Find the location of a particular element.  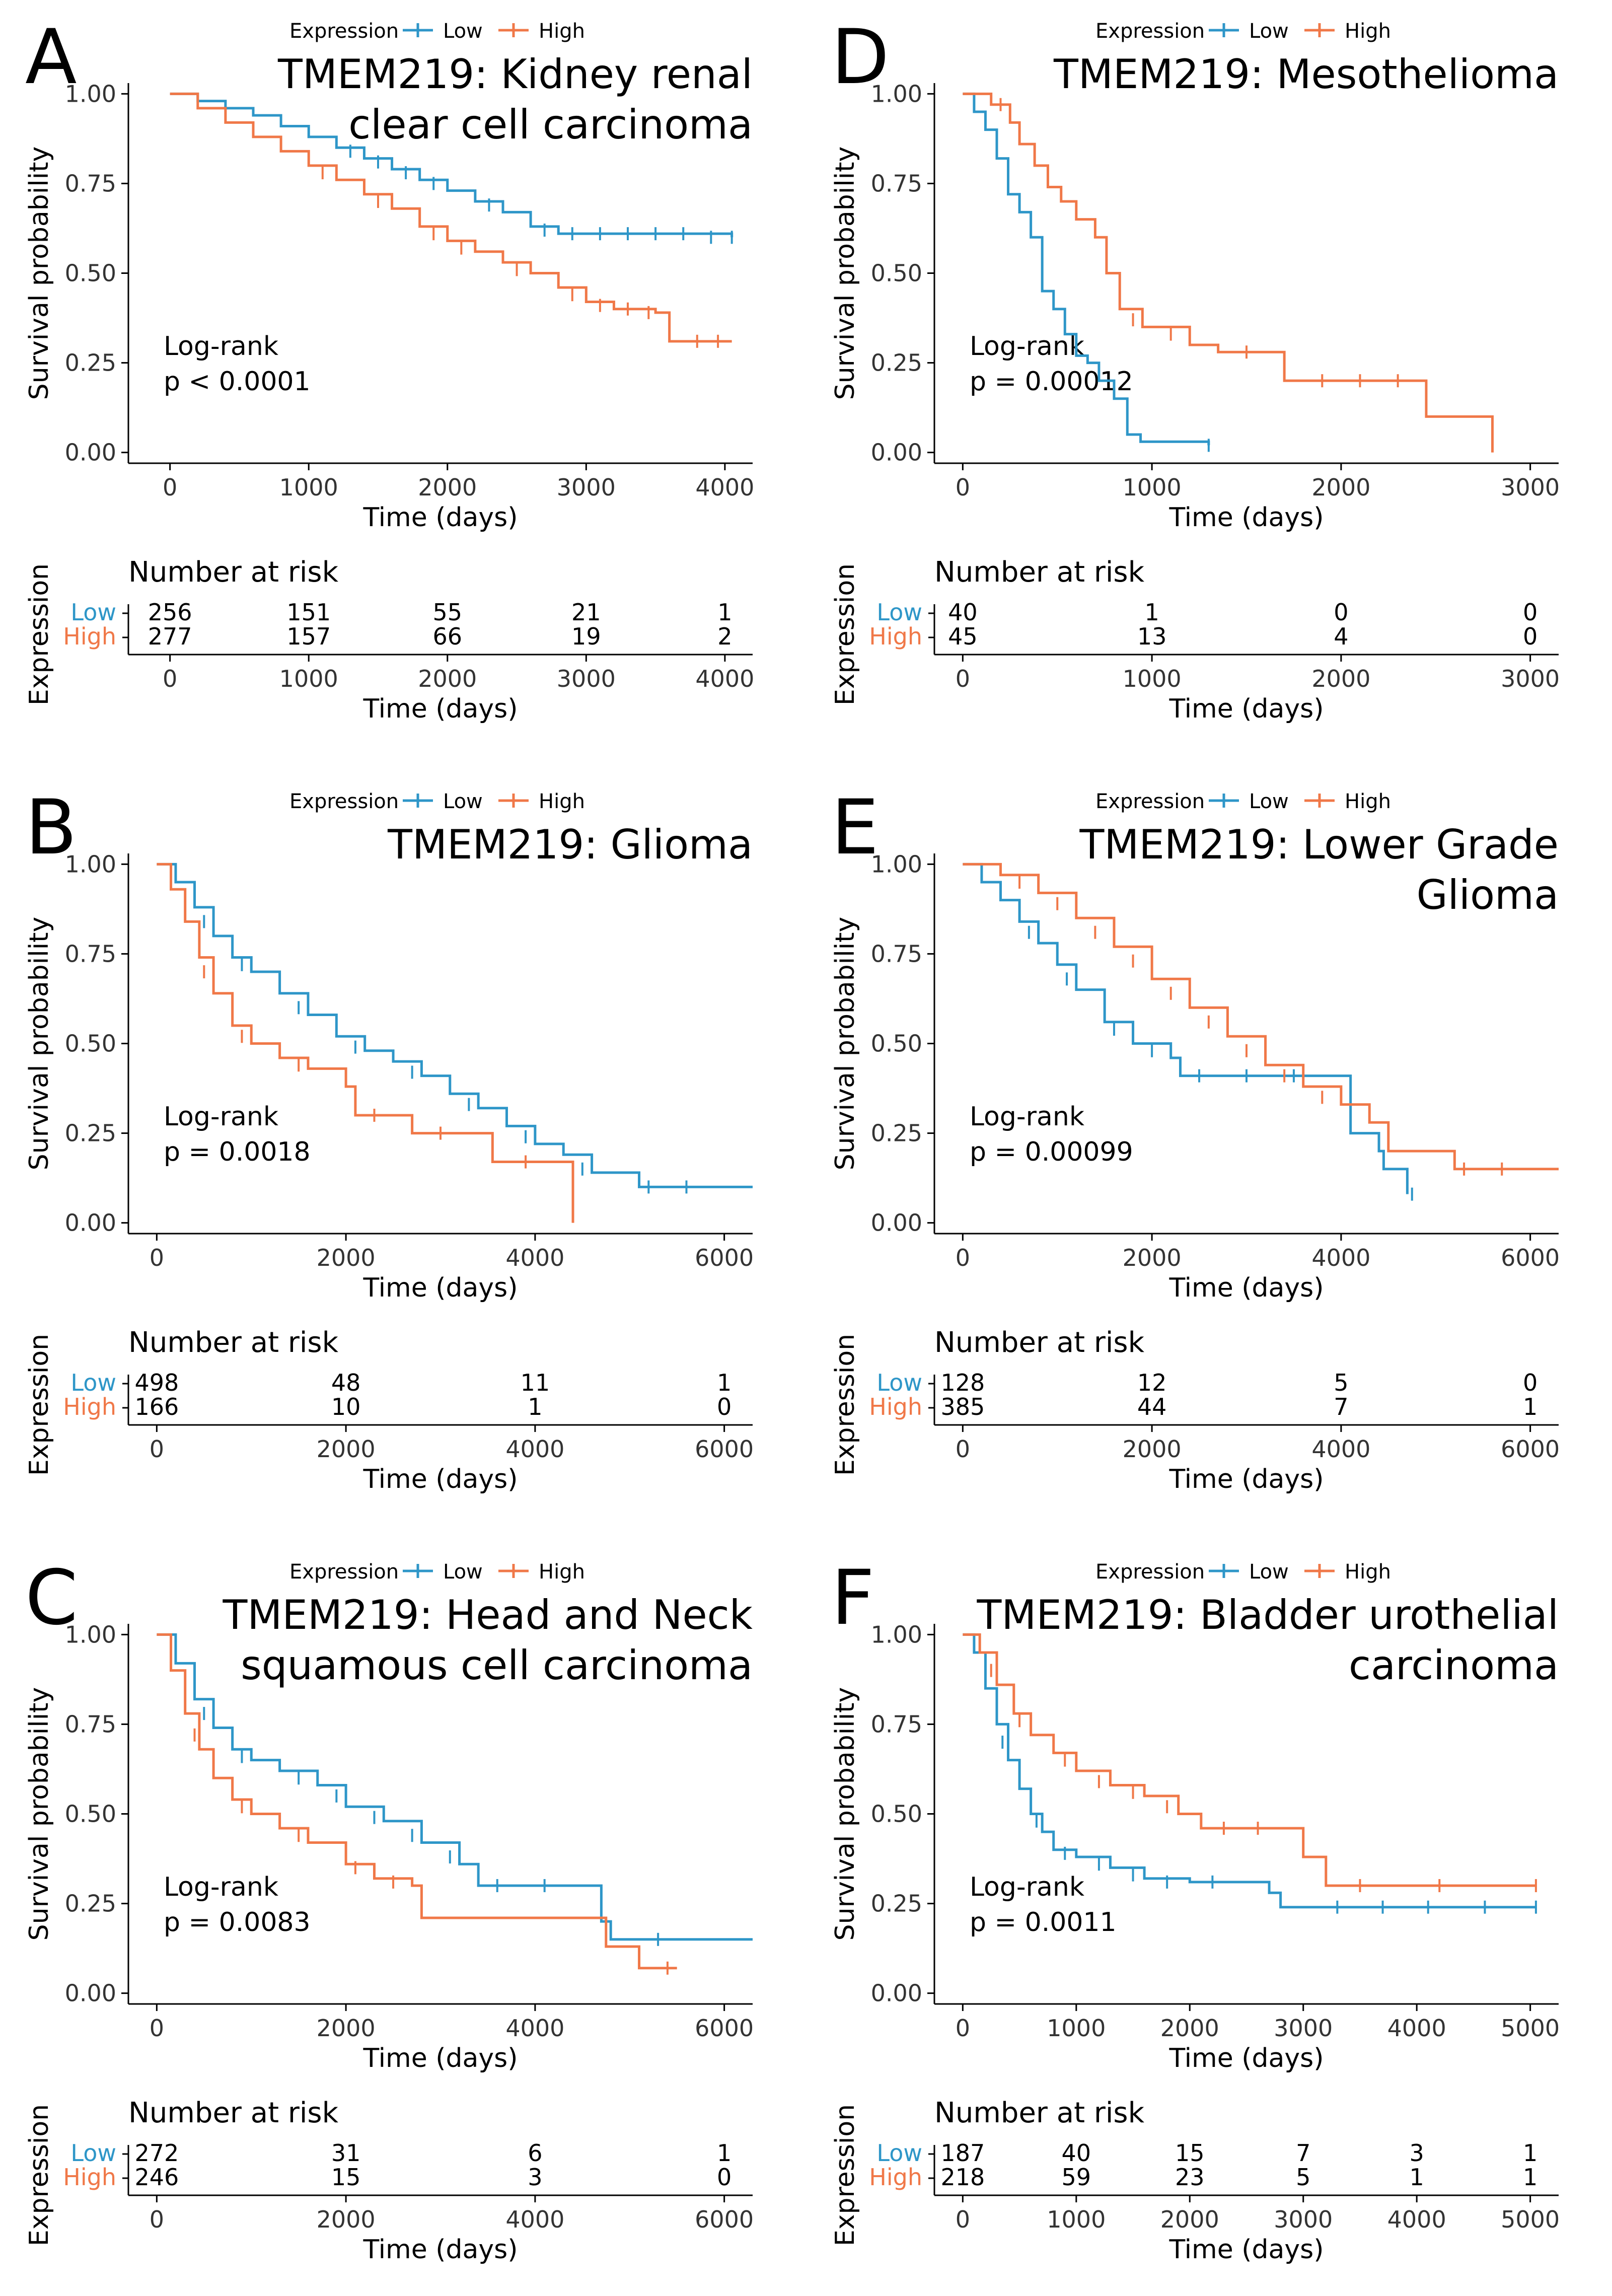

risk-count-high: 66 is located at coordinates (448, 636).